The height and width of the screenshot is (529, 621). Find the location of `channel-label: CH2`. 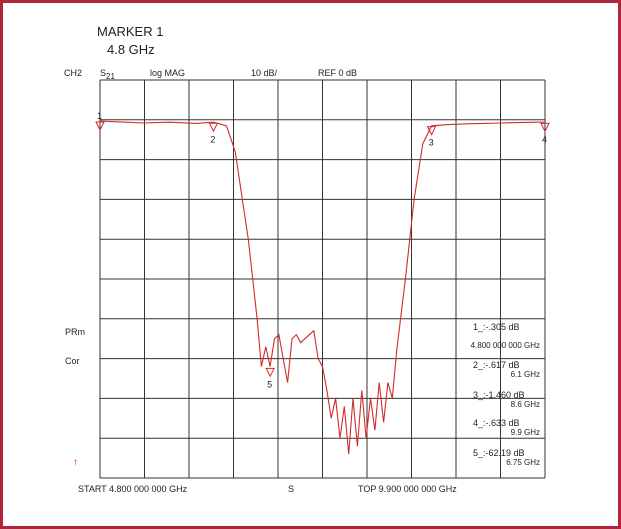

channel-label: CH2 is located at coordinates (73, 73).